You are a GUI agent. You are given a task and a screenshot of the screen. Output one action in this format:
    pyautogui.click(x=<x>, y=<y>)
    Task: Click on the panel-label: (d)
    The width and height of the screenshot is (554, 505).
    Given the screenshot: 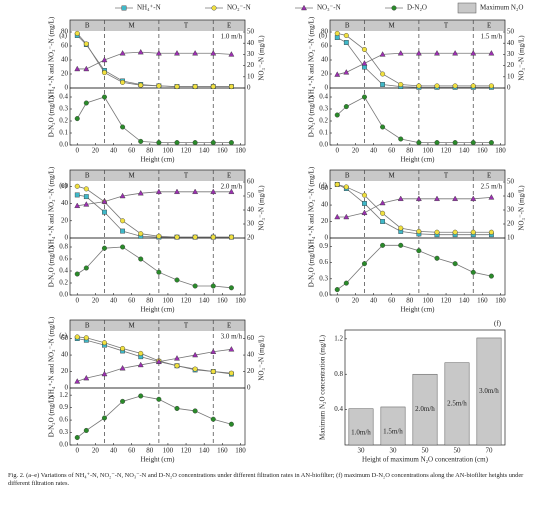 What is the action you would take?
    pyautogui.click(x=323, y=186)
    